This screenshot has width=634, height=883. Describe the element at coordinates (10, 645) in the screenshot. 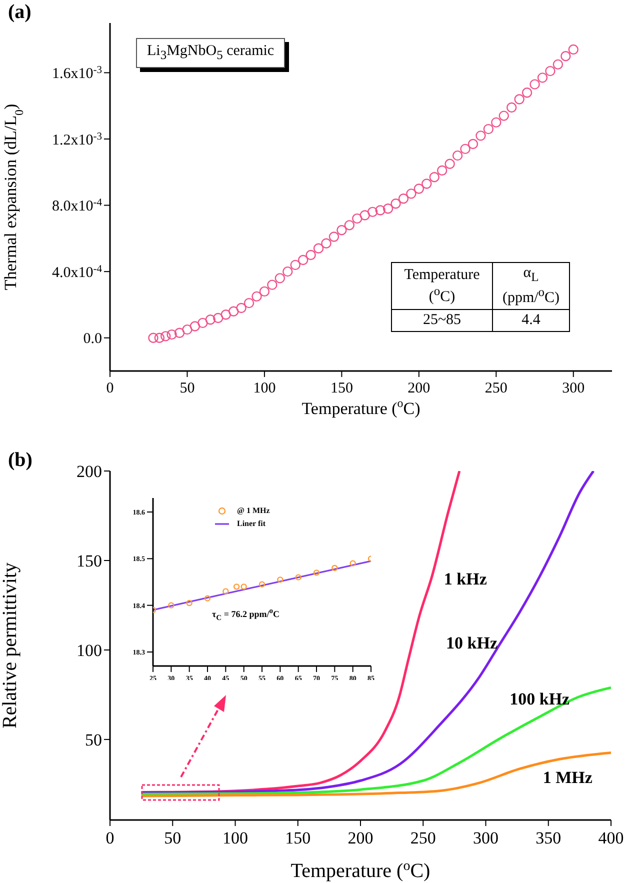

I see `y-axis-title: Relative permittivity` at that location.